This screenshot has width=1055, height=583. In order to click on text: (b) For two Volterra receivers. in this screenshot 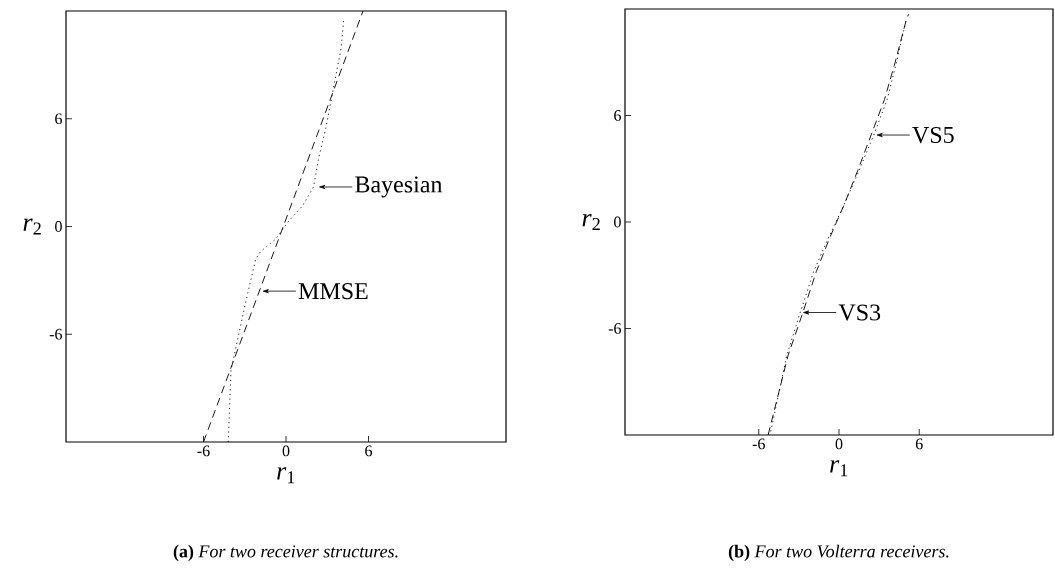, I will do `click(838, 553)`.